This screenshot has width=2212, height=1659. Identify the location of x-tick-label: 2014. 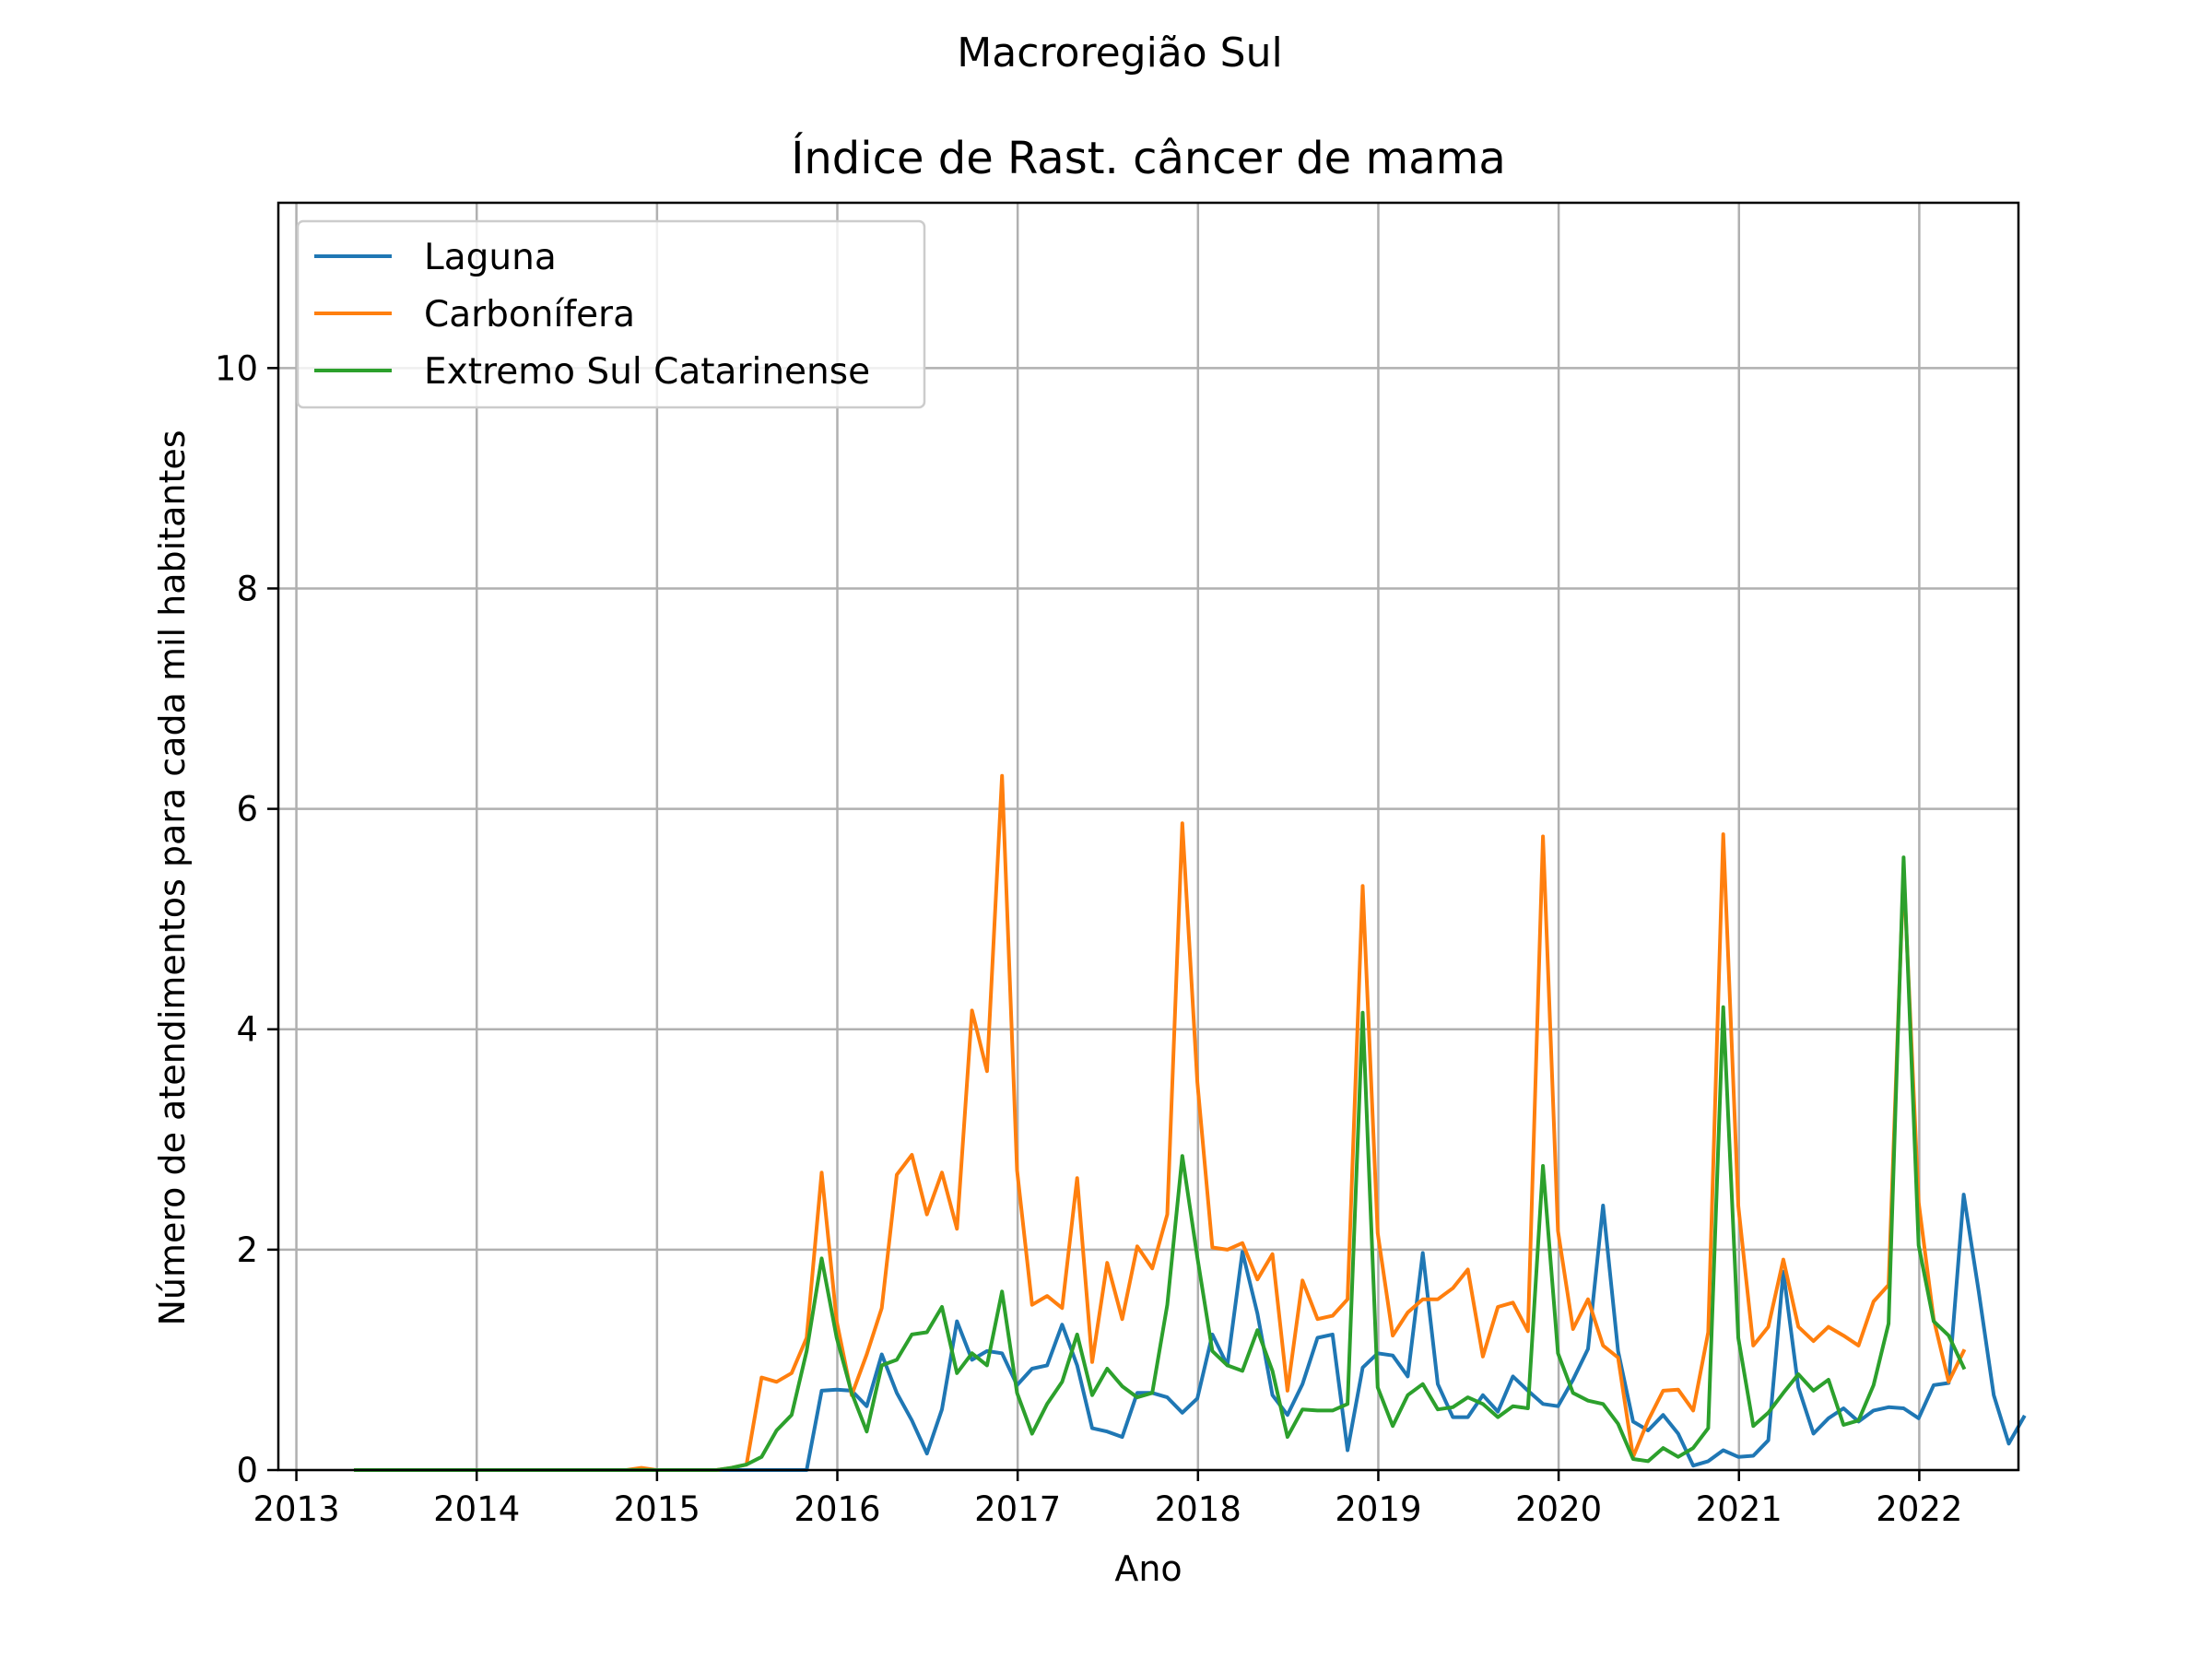
(476, 1509).